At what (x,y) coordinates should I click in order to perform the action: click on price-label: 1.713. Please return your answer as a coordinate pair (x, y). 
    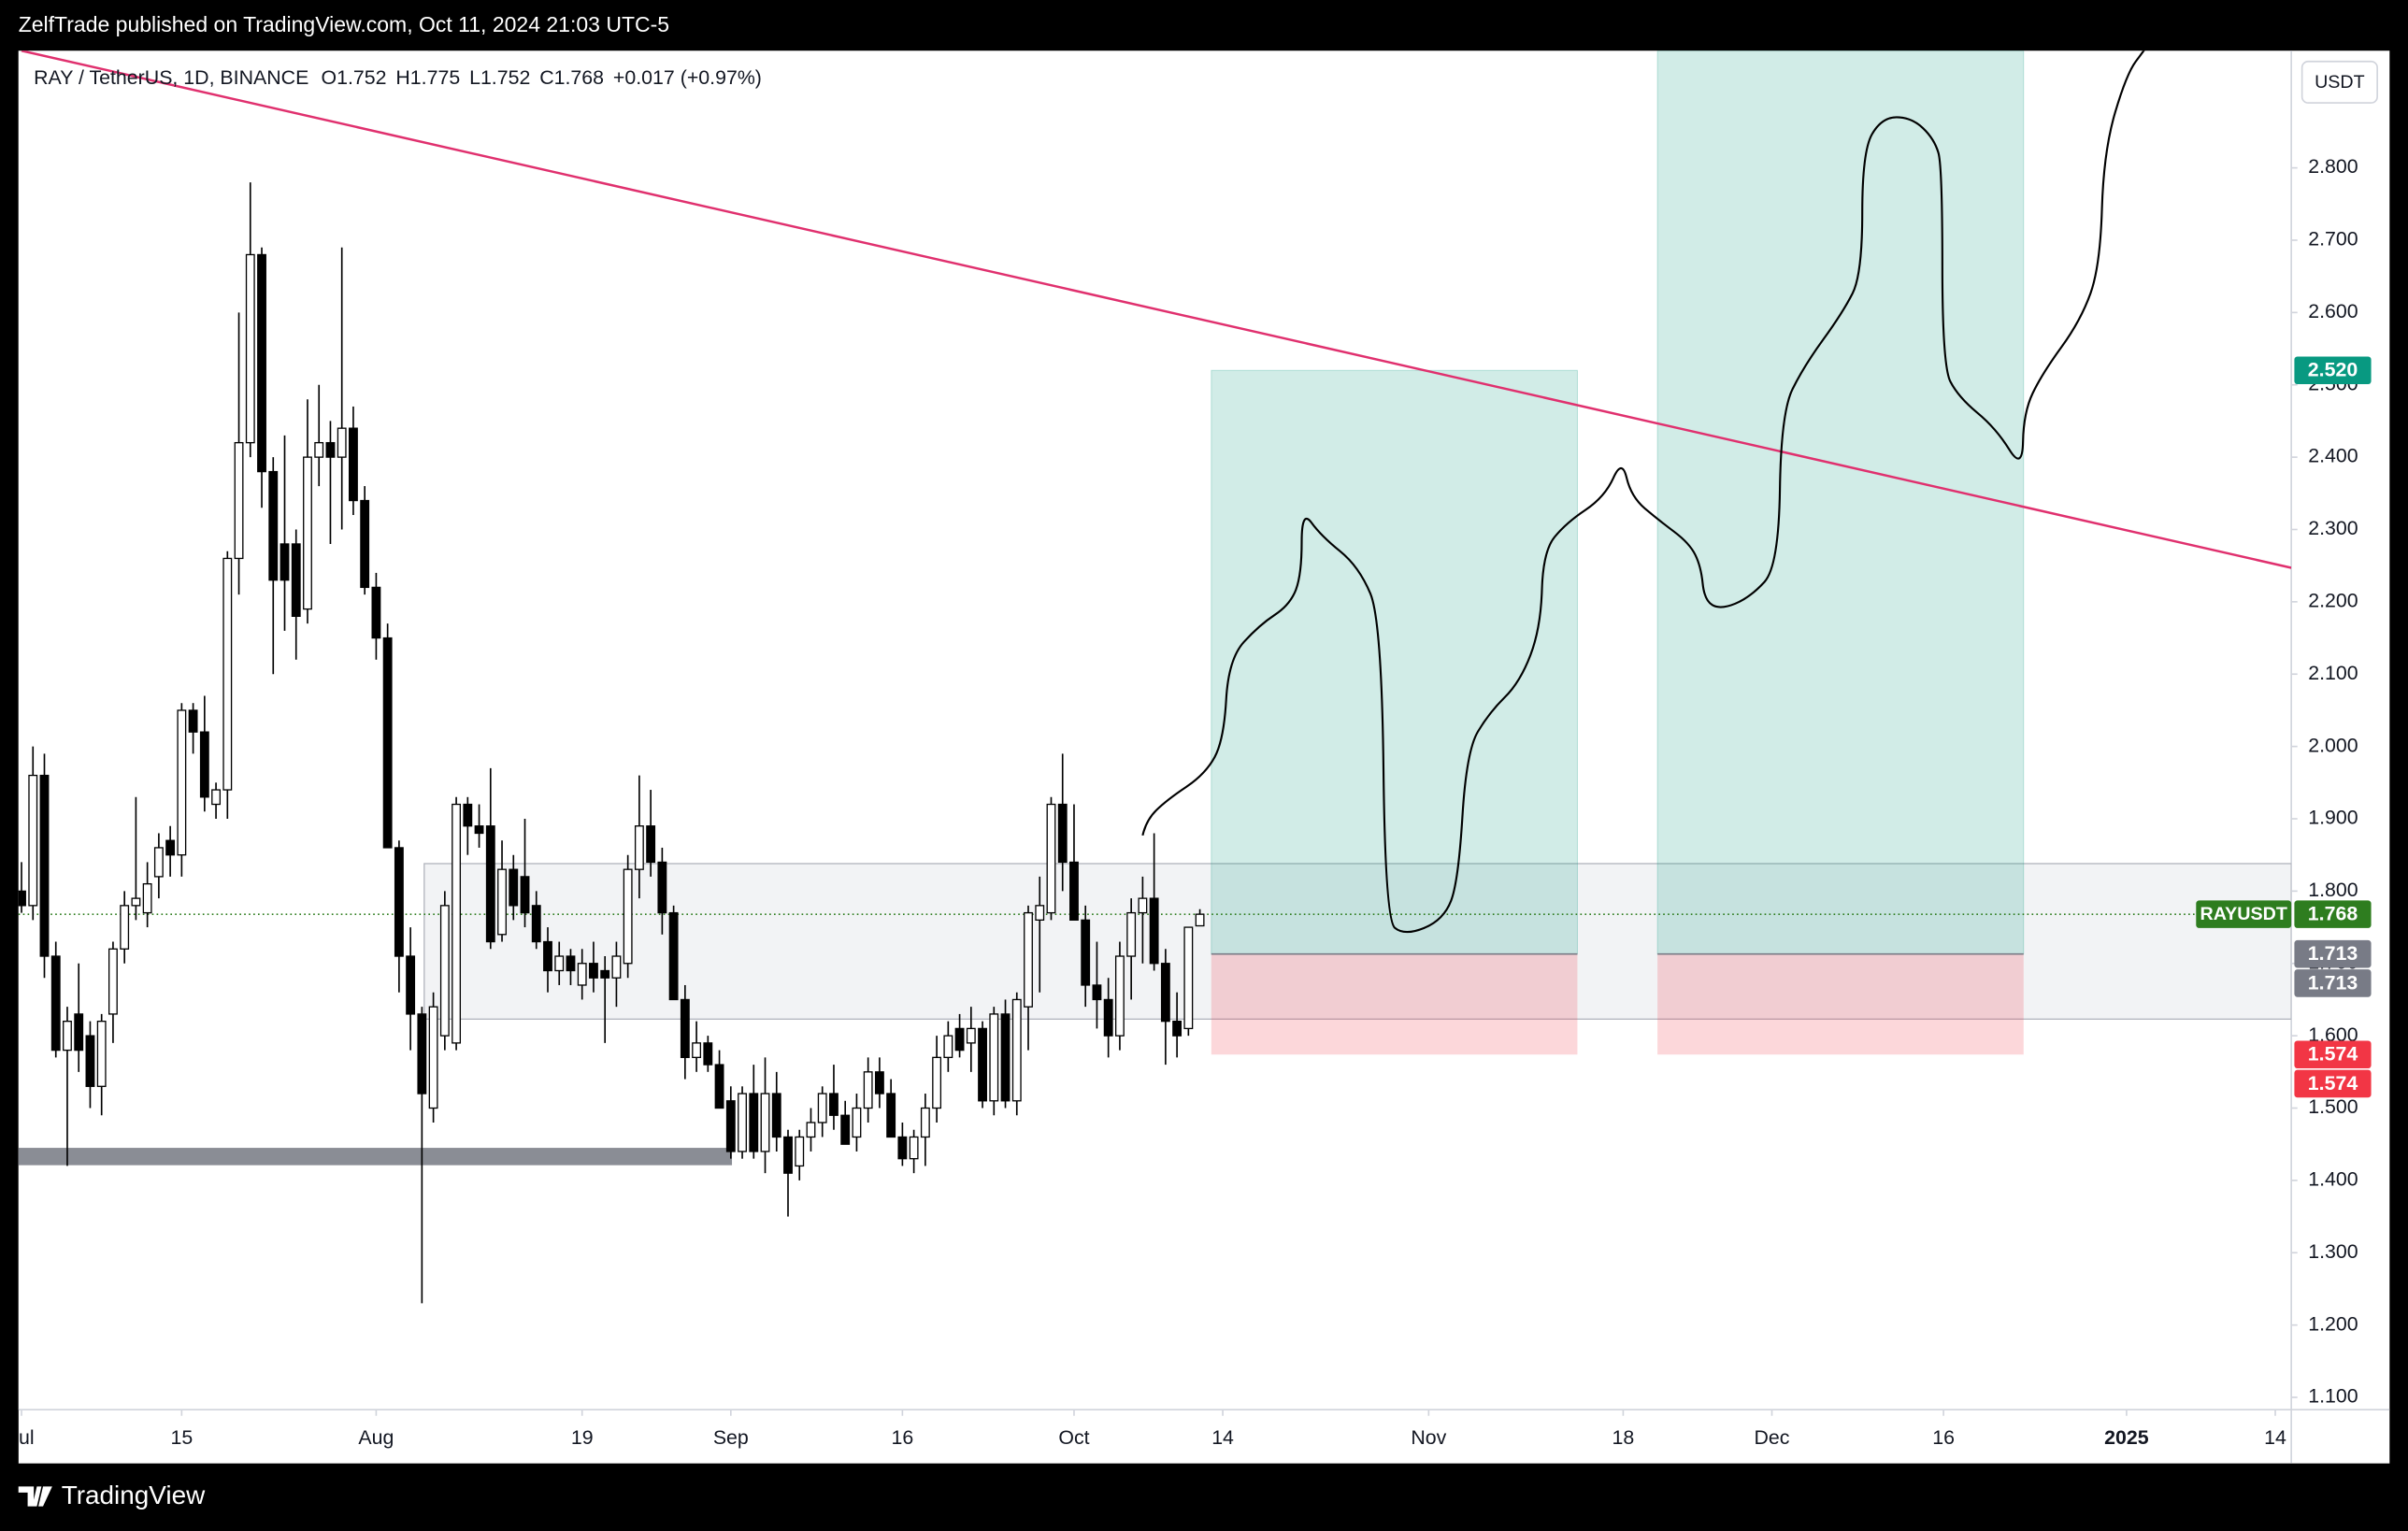
    Looking at the image, I should click on (2333, 953).